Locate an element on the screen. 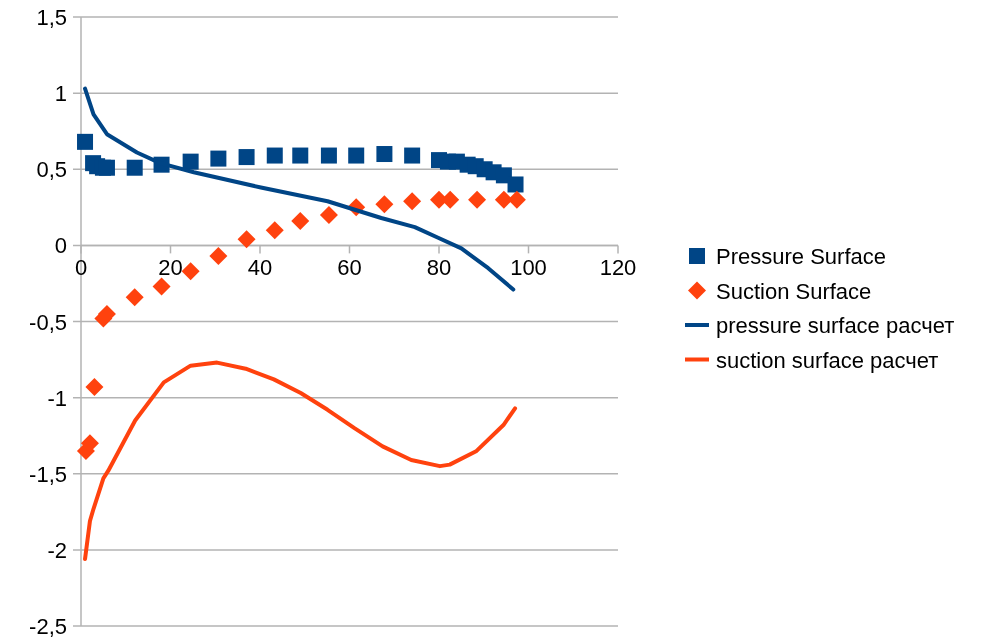  legend-label: pressure surface расчет is located at coordinates (835, 325).